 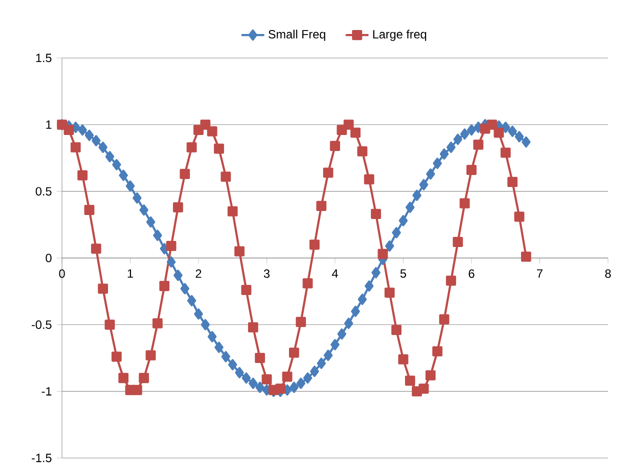 I want to click on x-tick-label: 6, so click(x=471, y=273).